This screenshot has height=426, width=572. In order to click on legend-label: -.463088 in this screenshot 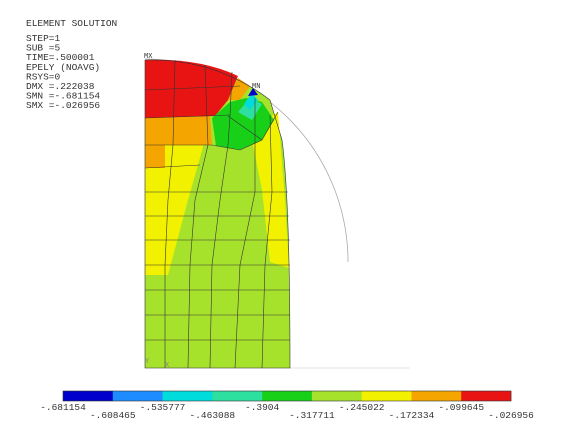, I will do `click(213, 415)`.